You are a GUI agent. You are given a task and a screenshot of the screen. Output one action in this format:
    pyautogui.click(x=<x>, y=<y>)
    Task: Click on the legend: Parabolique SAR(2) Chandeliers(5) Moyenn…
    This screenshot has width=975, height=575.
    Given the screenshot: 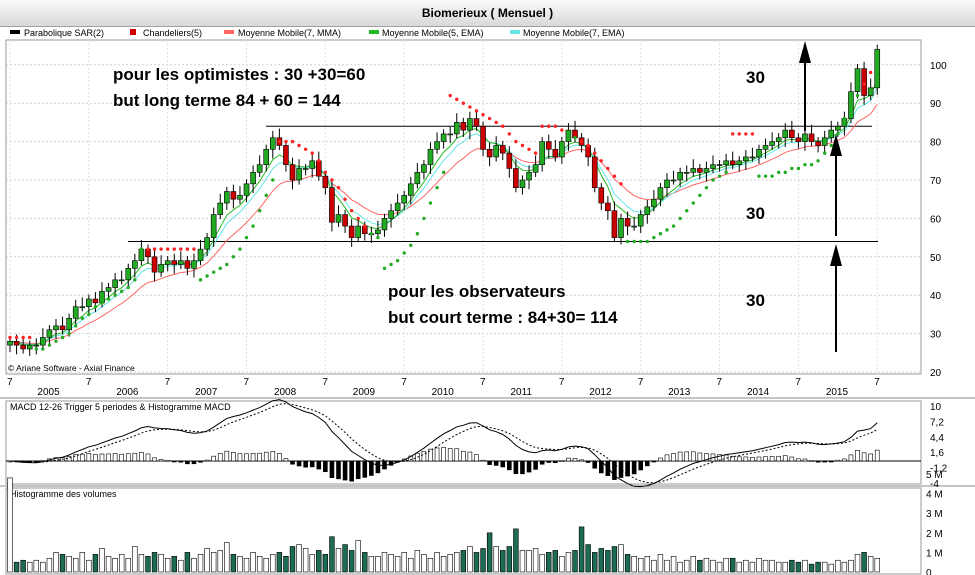 What is the action you would take?
    pyautogui.click(x=317, y=33)
    